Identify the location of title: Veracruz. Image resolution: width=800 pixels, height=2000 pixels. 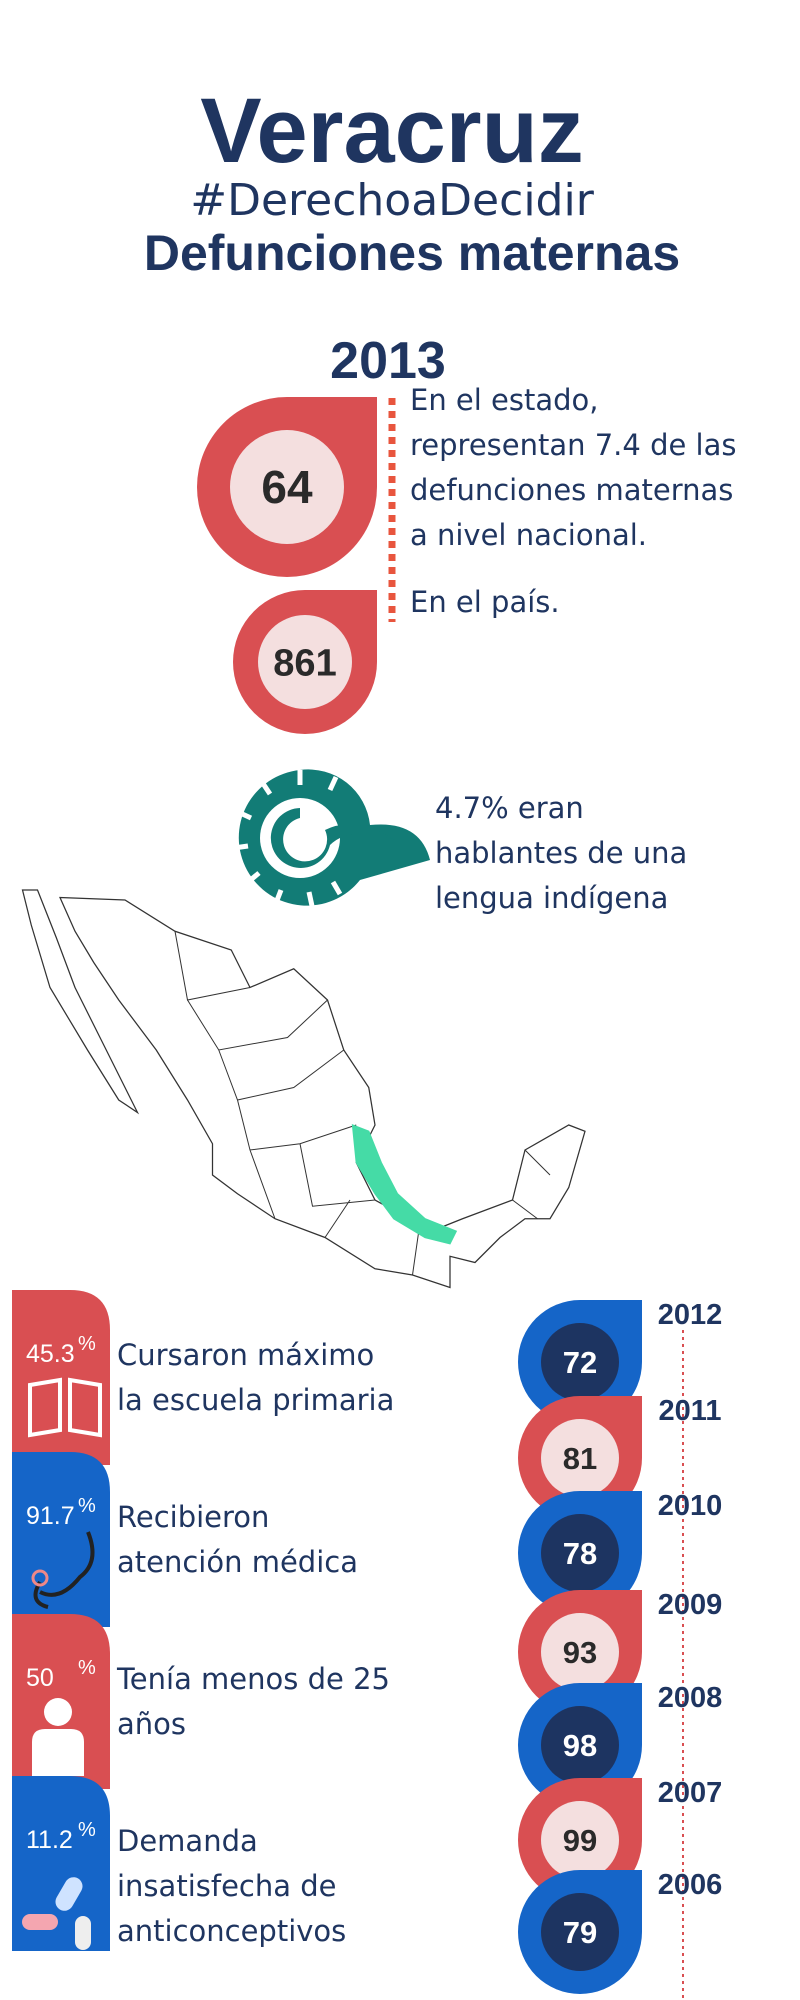
(392, 131).